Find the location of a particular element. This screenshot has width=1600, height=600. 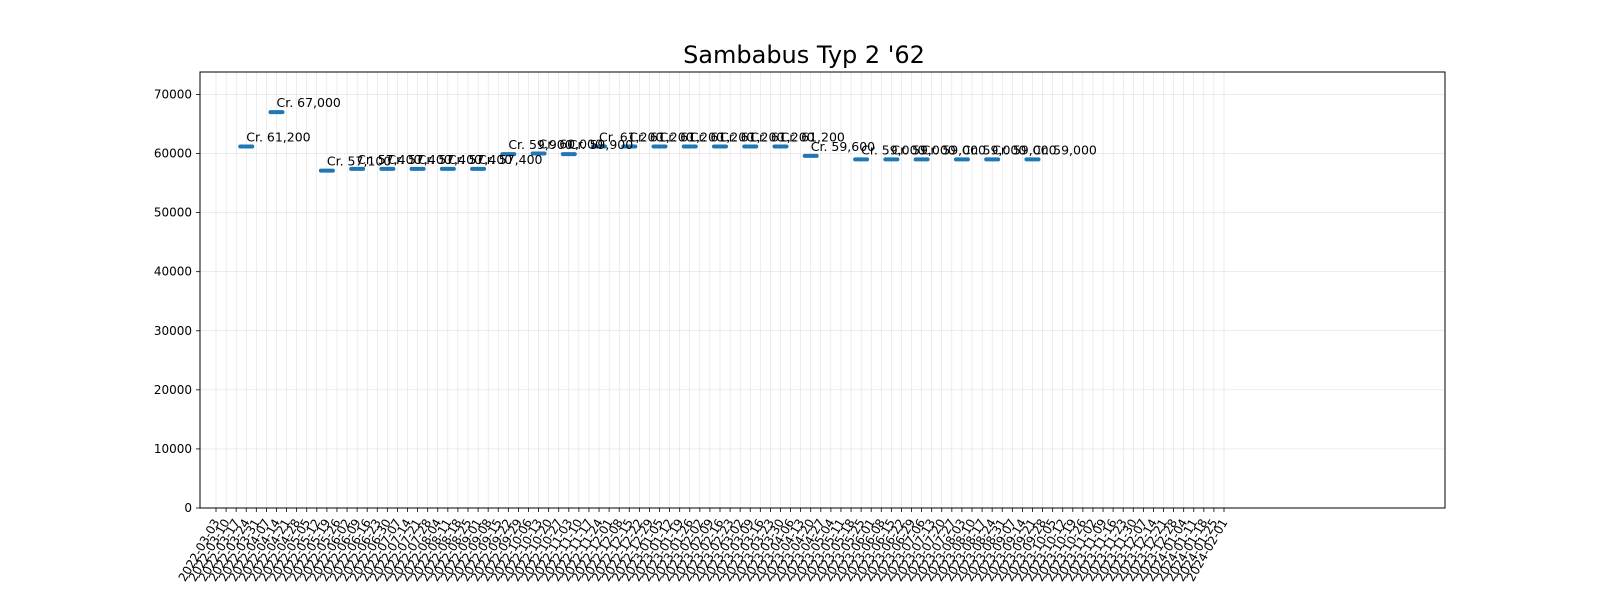

data-label: Cr. 67,000 is located at coordinates (308, 102).